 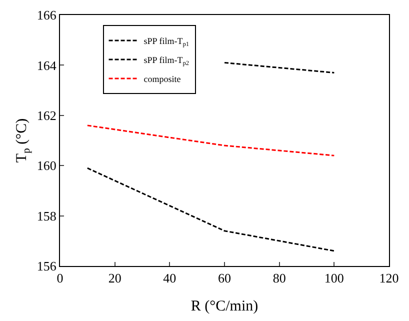 What do you see at coordinates (279, 278) in the screenshot?
I see `x-tick-label: 80` at bounding box center [279, 278].